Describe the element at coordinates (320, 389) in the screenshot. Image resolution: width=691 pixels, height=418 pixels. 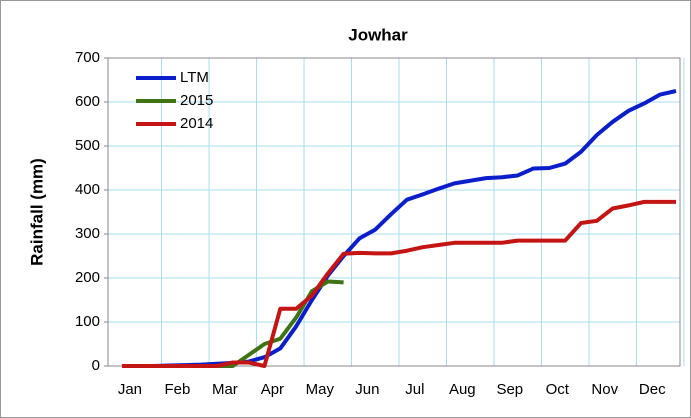
I see `x-tick-label: May` at that location.